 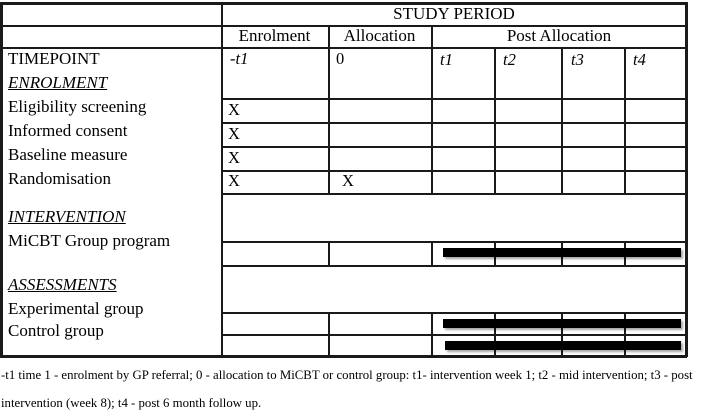 I want to click on allocation-column-header: Allocation, so click(x=379, y=35).